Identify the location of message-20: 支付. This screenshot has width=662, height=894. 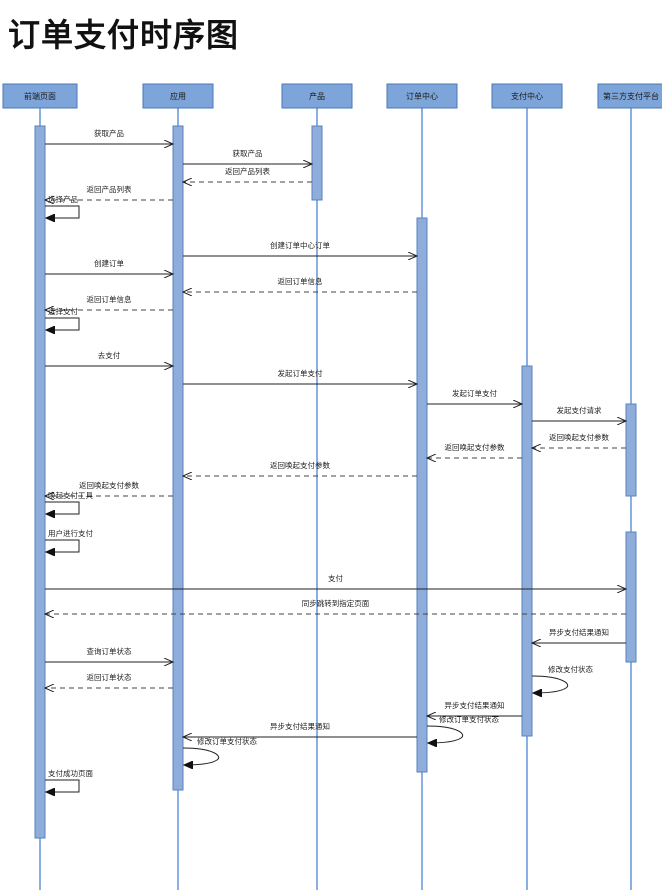
(335, 581).